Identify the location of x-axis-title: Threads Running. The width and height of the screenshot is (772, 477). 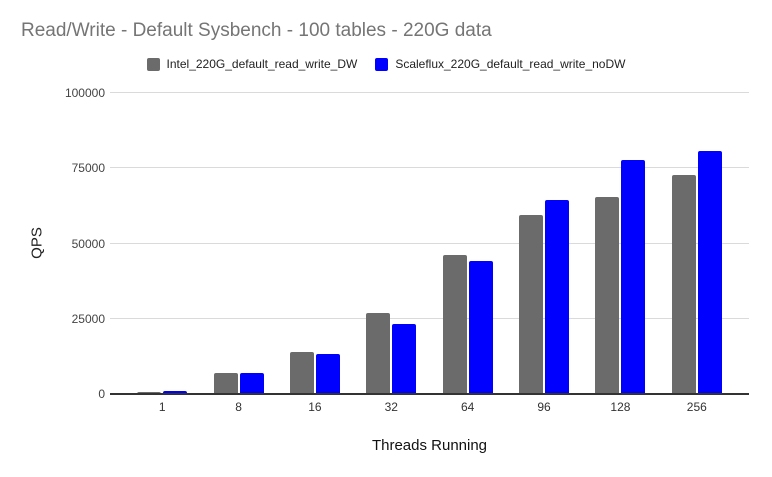
(429, 445).